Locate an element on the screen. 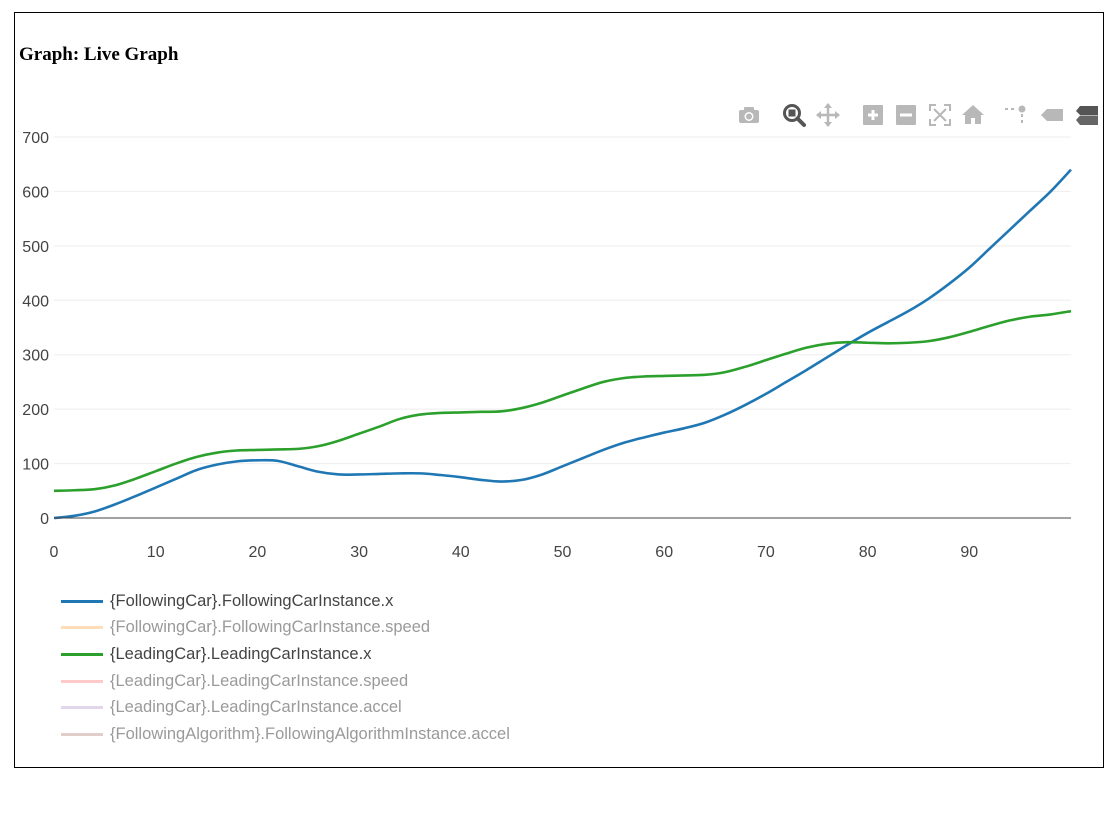  spike-lines-icon is located at coordinates (1015, 114).